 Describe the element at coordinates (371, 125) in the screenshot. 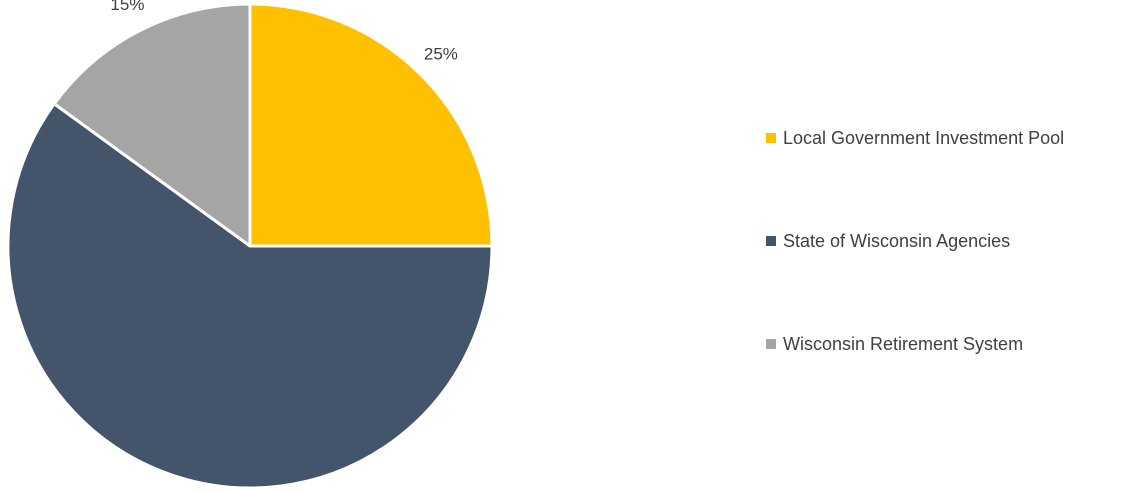

I see `pie-slice-lgip` at that location.